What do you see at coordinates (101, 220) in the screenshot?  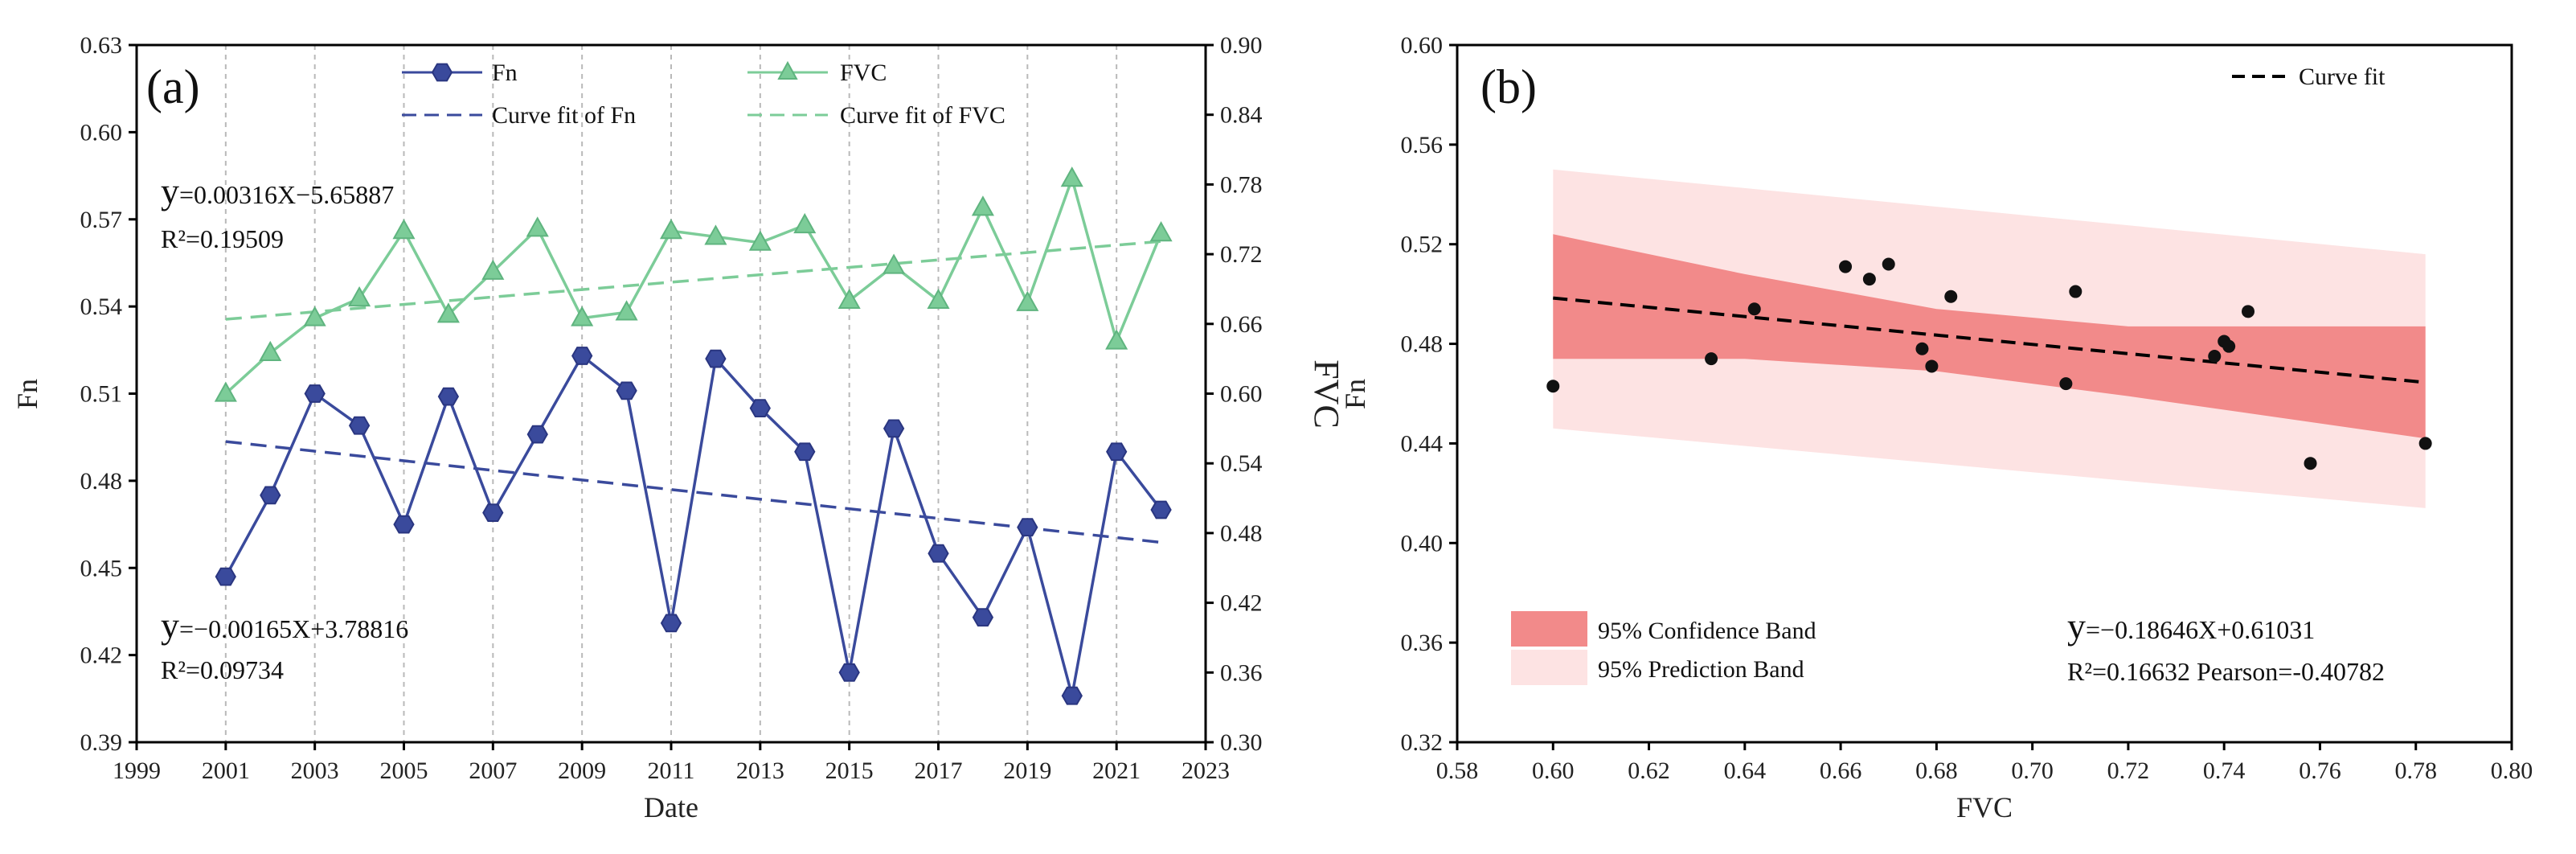 I see `y-tick-label-left-a: 0.57` at bounding box center [101, 220].